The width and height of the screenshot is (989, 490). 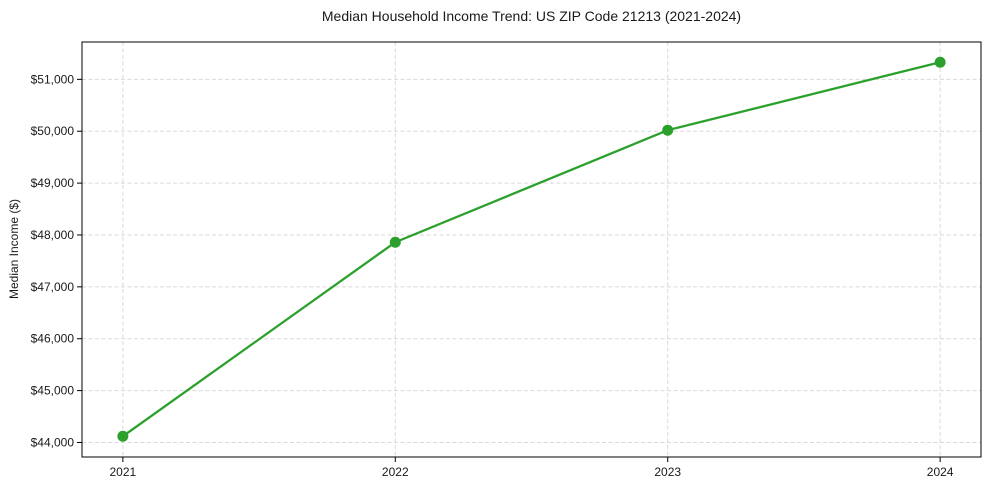 I want to click on y-tick-label: $48,000, so click(x=53, y=235).